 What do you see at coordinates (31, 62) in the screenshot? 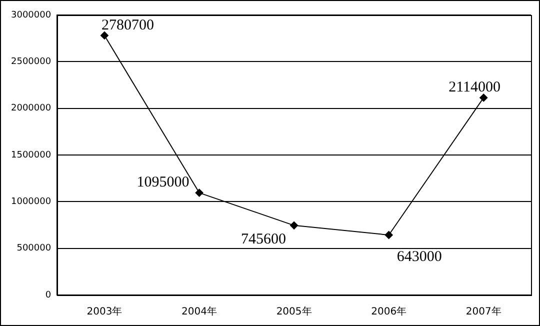
I see `y-tick-label: 2500000` at bounding box center [31, 62].